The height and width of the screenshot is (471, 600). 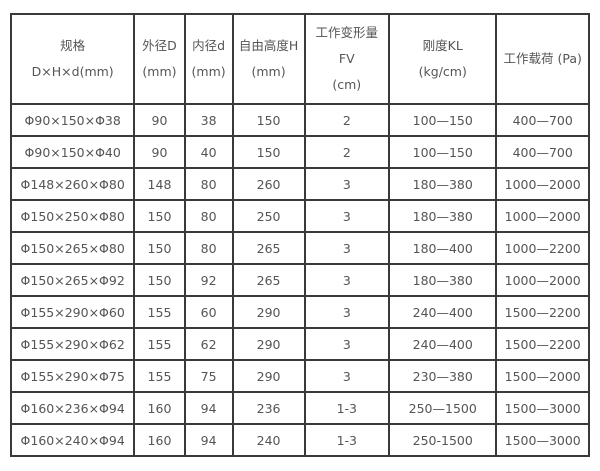 What do you see at coordinates (72, 59) in the screenshot?
I see `column-header: 规格 D×H×d(mm)` at bounding box center [72, 59].